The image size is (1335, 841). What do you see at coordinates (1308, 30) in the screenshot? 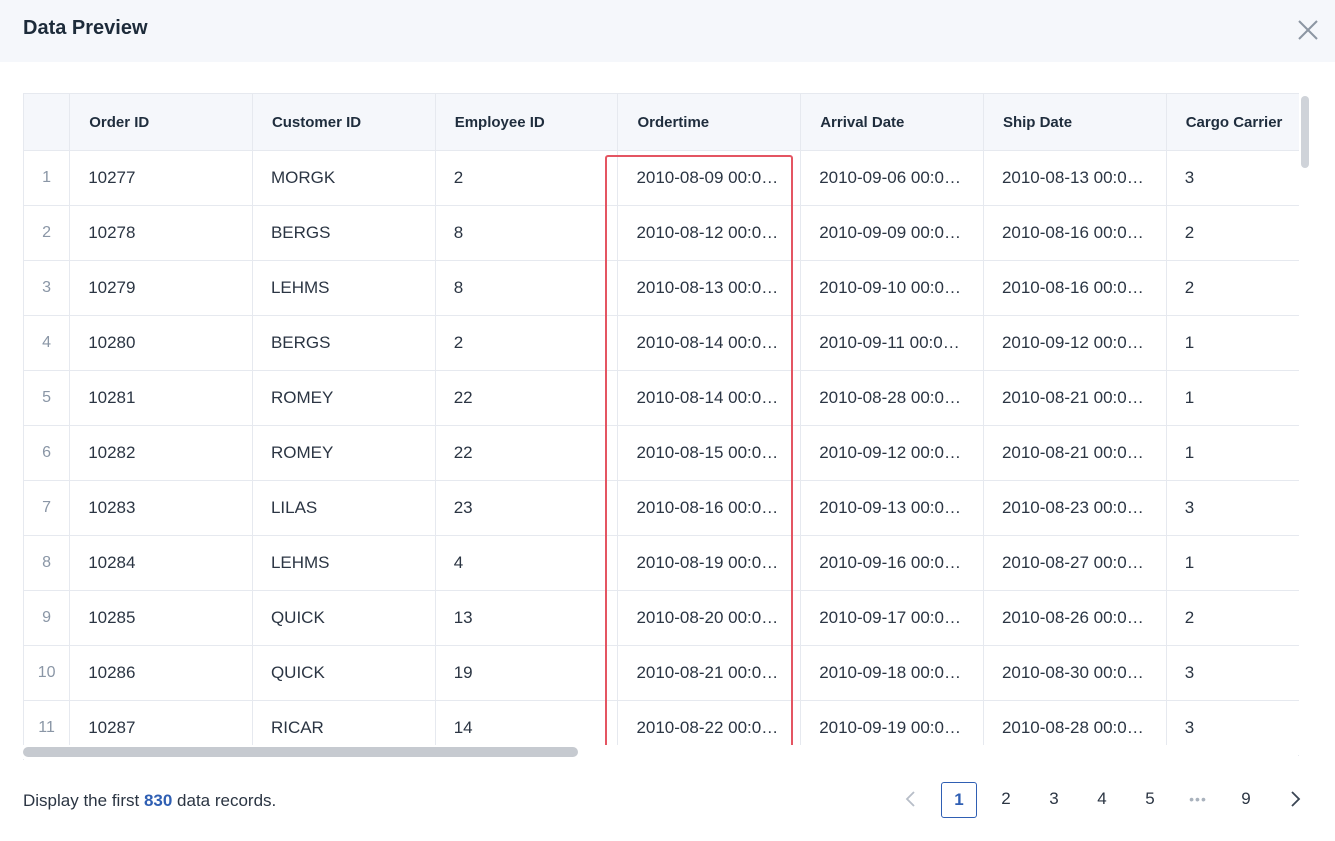
I see `close-icon` at bounding box center [1308, 30].